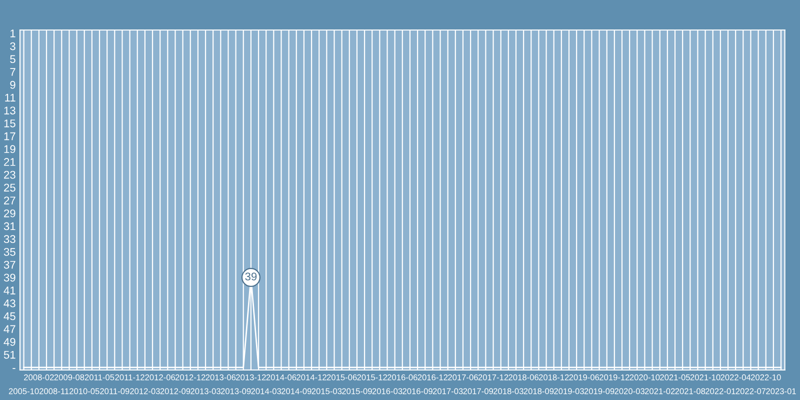 This screenshot has width=800, height=400. Describe the element at coordinates (569, 391) in the screenshot. I see `x-tick-label: 2019-03` at that location.